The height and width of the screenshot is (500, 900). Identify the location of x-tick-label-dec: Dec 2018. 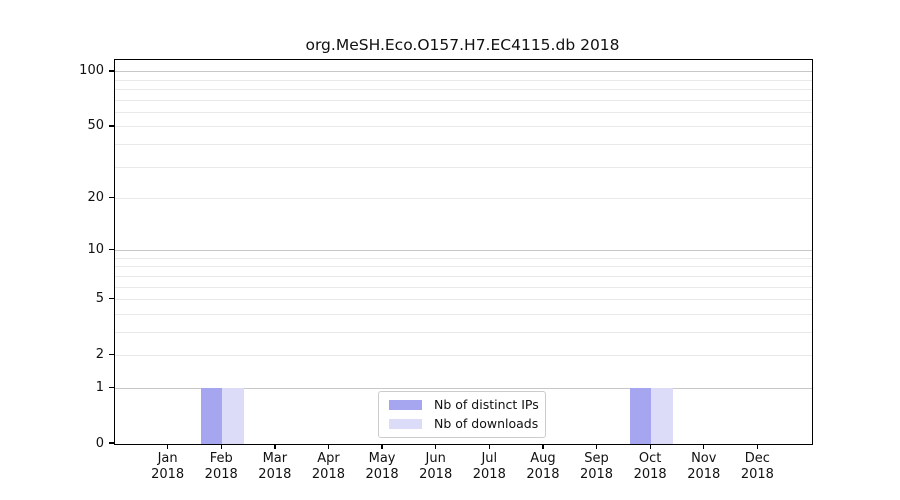
(757, 466).